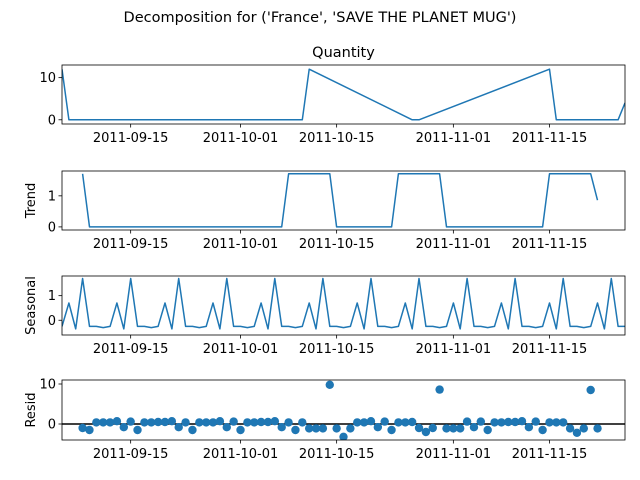  Describe the element at coordinates (337, 454) in the screenshot. I see `resid-xtick-label: 2011-10-15` at that location.